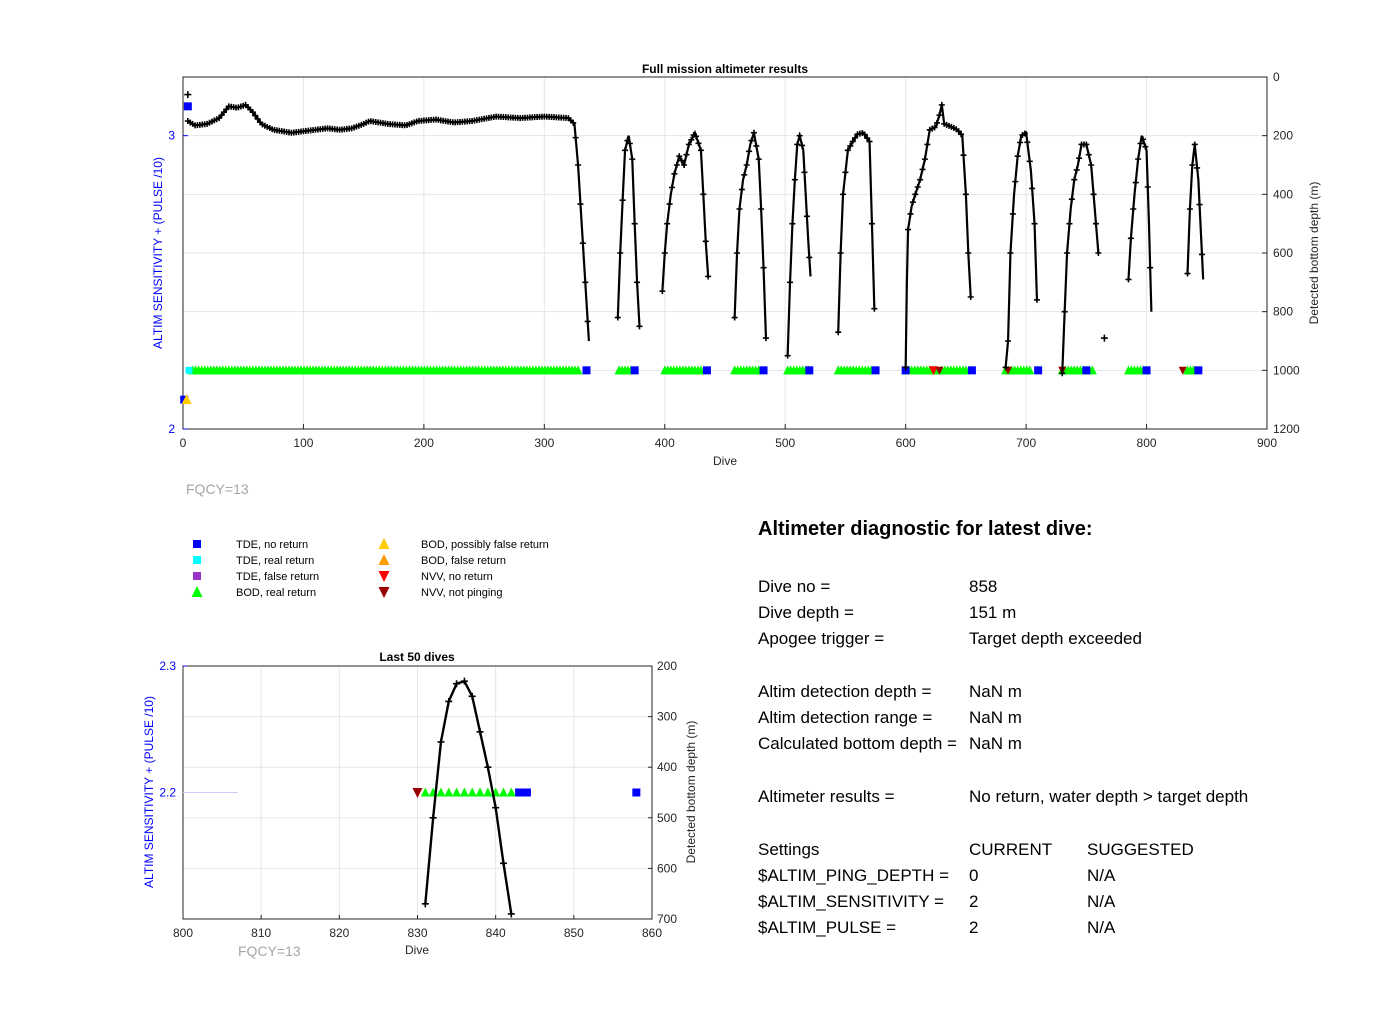 This screenshot has width=1400, height=1032. Describe the element at coordinates (1283, 312) in the screenshot. I see `main-y2-tick-label: 800` at that location.